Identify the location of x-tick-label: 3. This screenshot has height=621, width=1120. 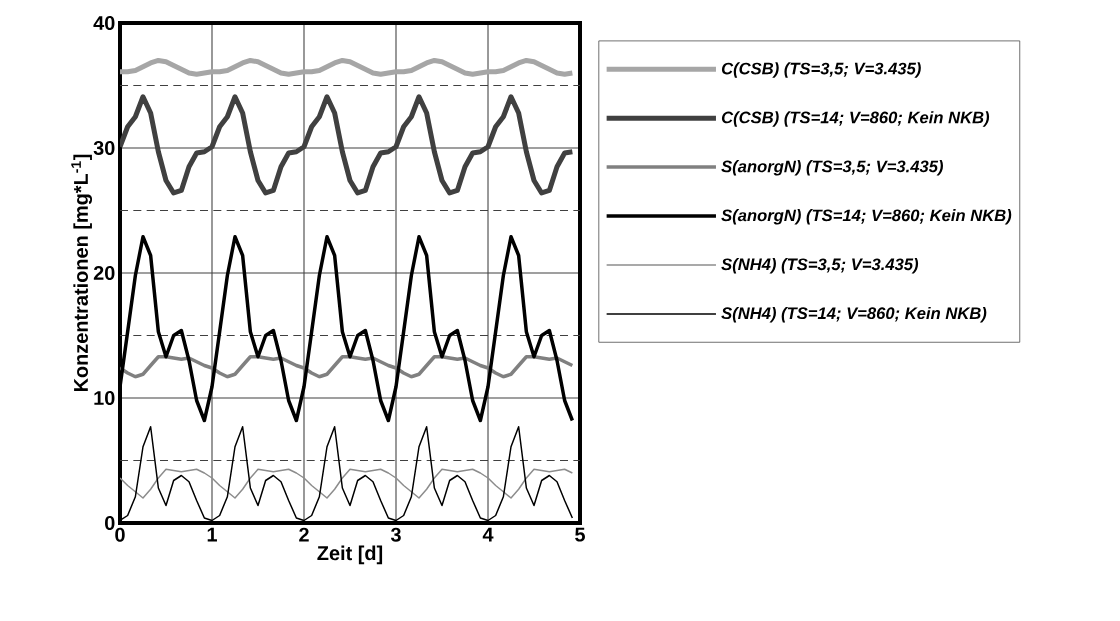
(395, 534).